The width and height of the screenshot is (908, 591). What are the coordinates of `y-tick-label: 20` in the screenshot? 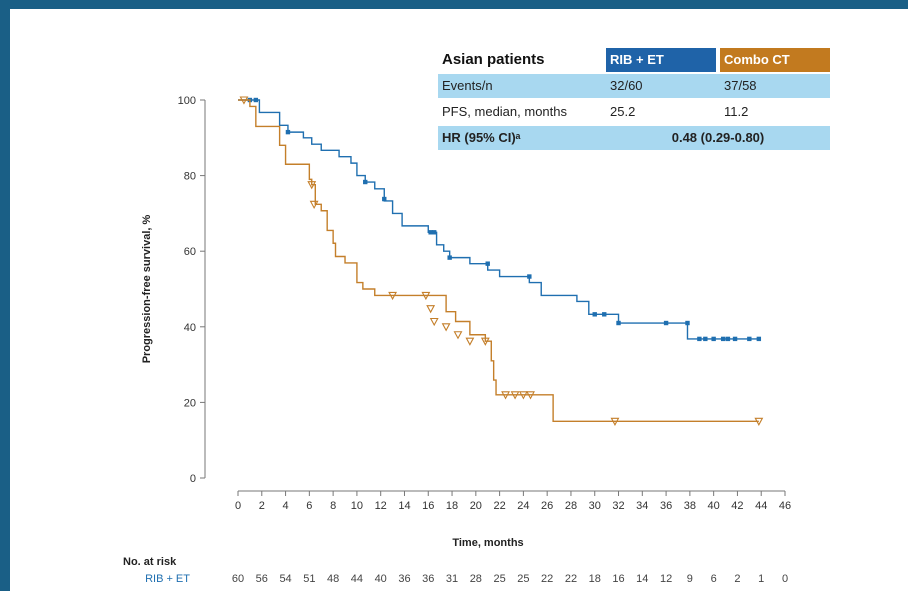 It's located at (190, 403).